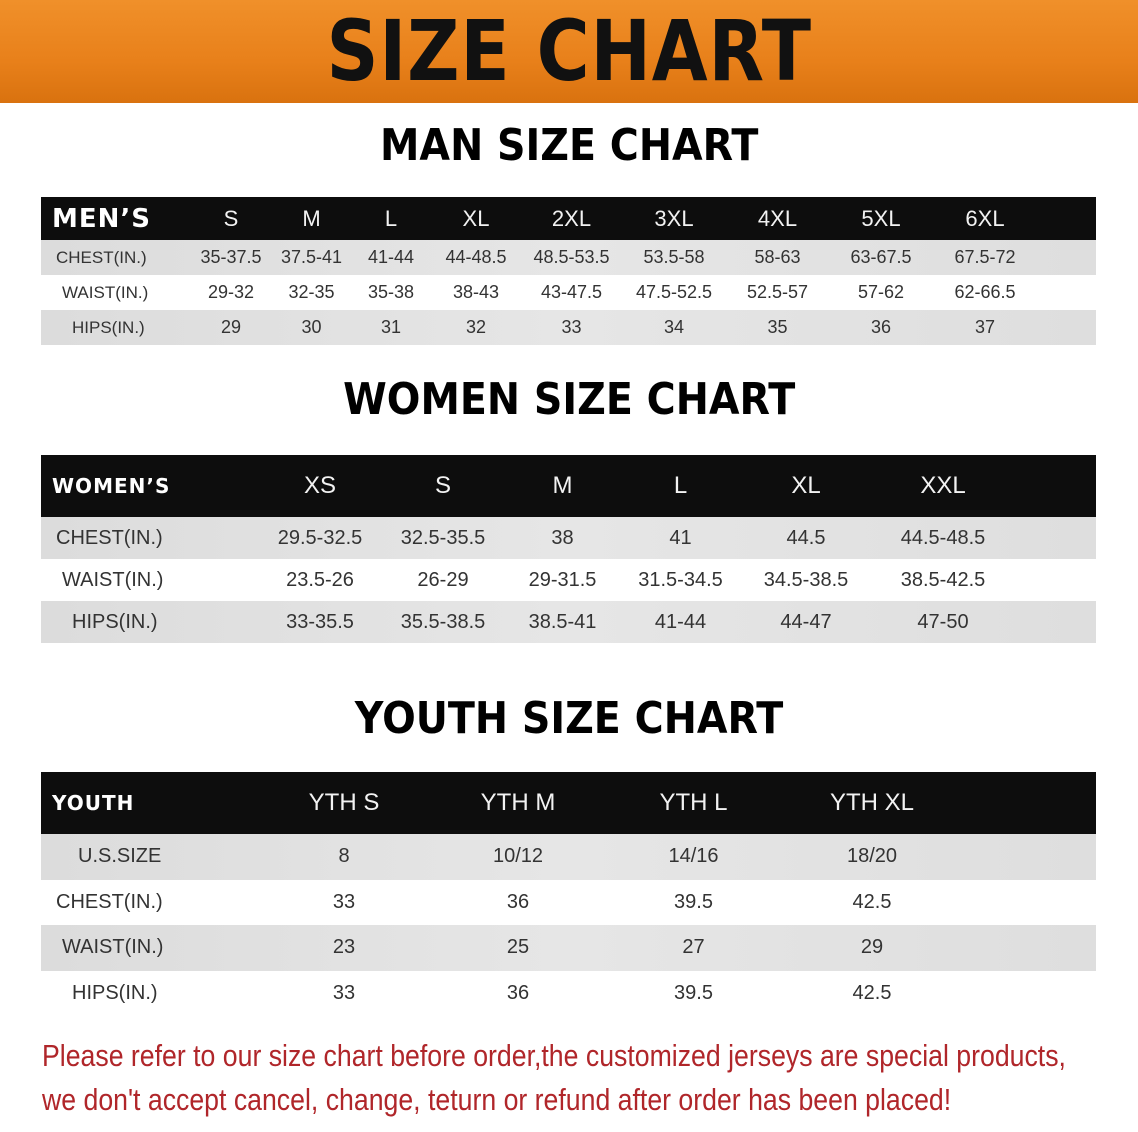  I want to click on size-header-cell: XXL, so click(943, 485).